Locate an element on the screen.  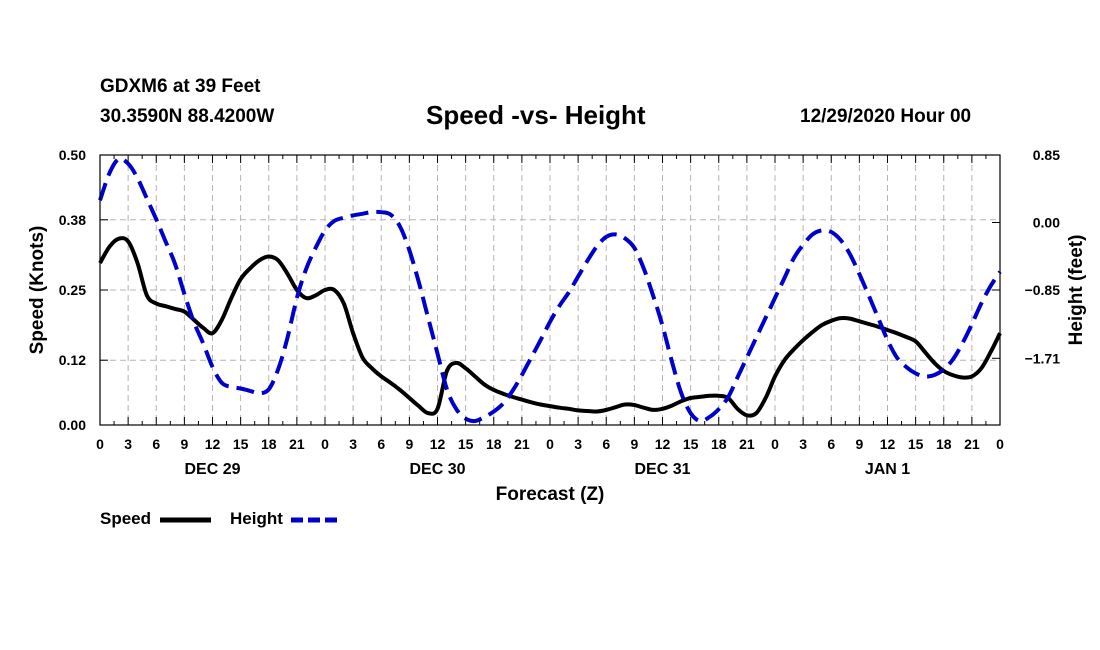
y-tick-label: 0.12 is located at coordinates (72, 360).